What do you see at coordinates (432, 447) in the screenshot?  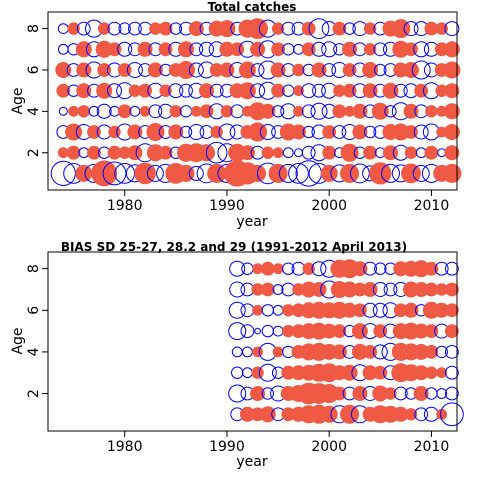 I see `x-tick-label: 2010` at bounding box center [432, 447].